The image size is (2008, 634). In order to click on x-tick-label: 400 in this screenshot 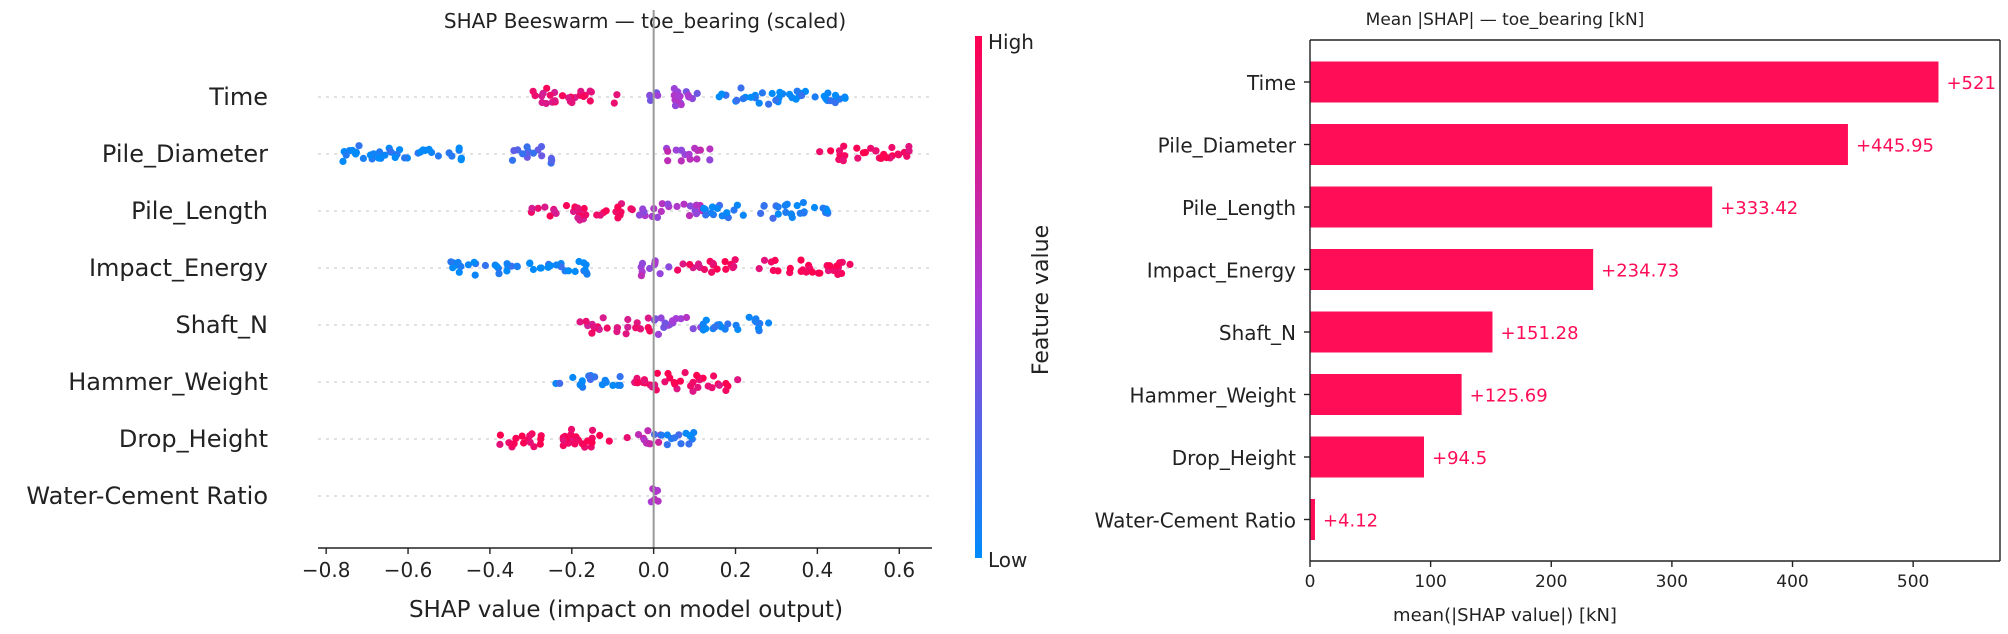, I will do `click(1792, 582)`.